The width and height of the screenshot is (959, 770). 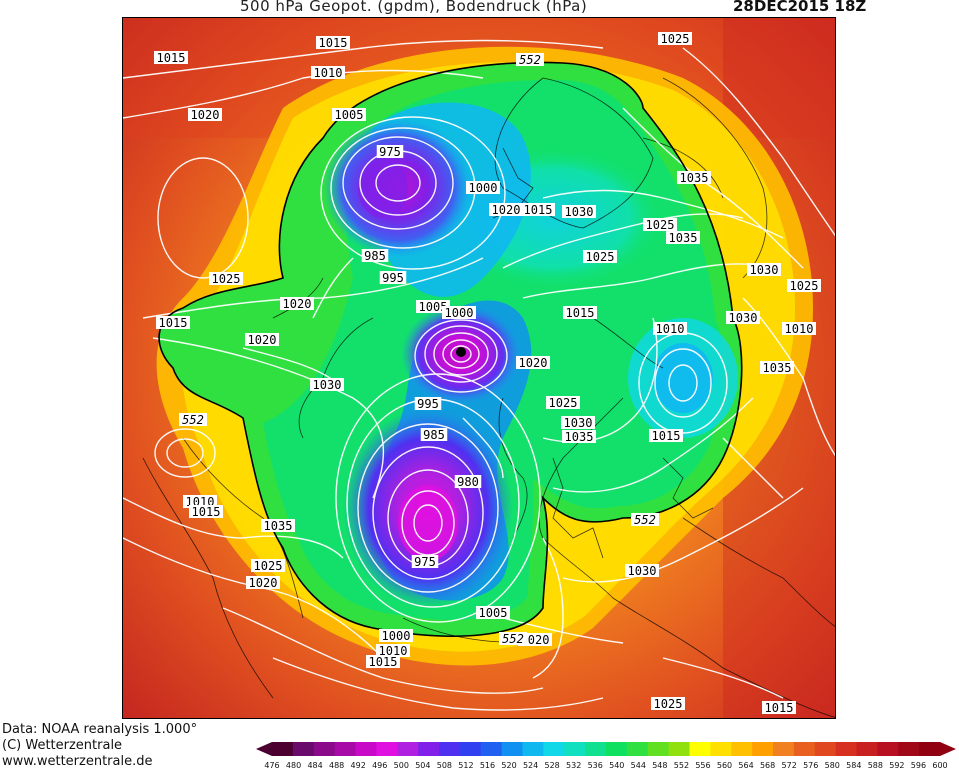 What do you see at coordinates (939, 765) in the screenshot?
I see `colorbar-tick-label: 600` at bounding box center [939, 765].